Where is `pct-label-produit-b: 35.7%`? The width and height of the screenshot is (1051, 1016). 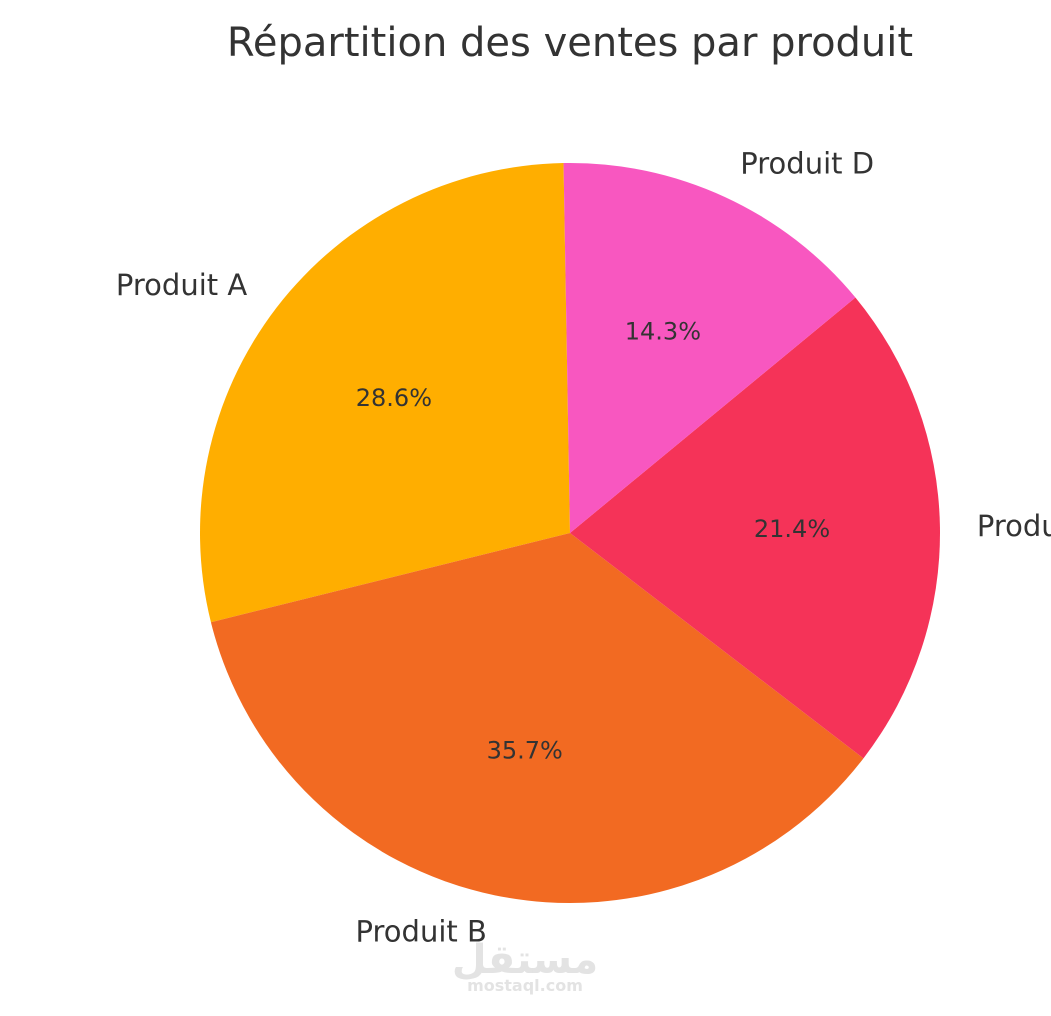
pct-label-produit-b: 35.7% is located at coordinates (525, 750).